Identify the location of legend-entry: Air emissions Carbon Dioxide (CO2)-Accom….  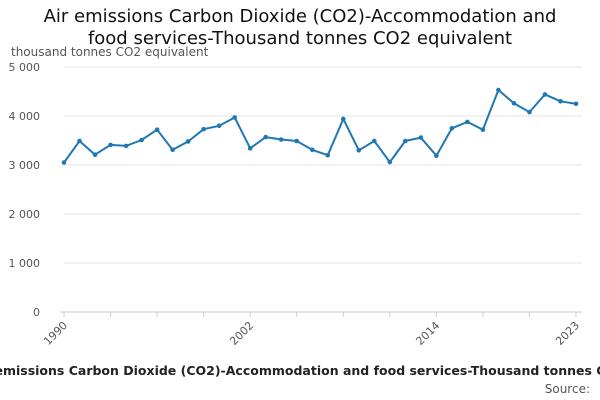
(300, 370).